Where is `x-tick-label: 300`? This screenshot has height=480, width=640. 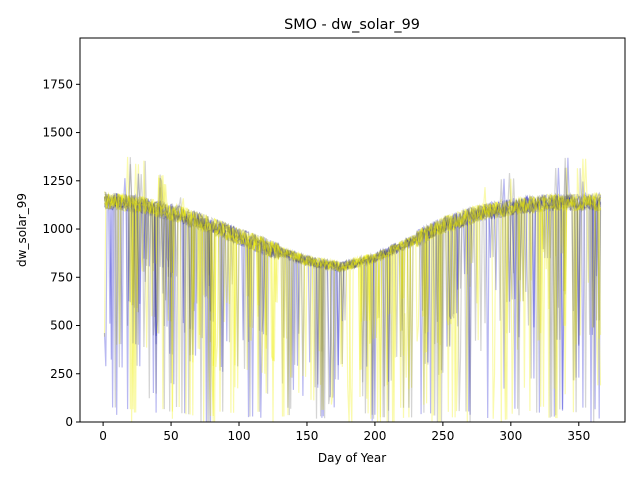 x-tick-label: 300 is located at coordinates (510, 436).